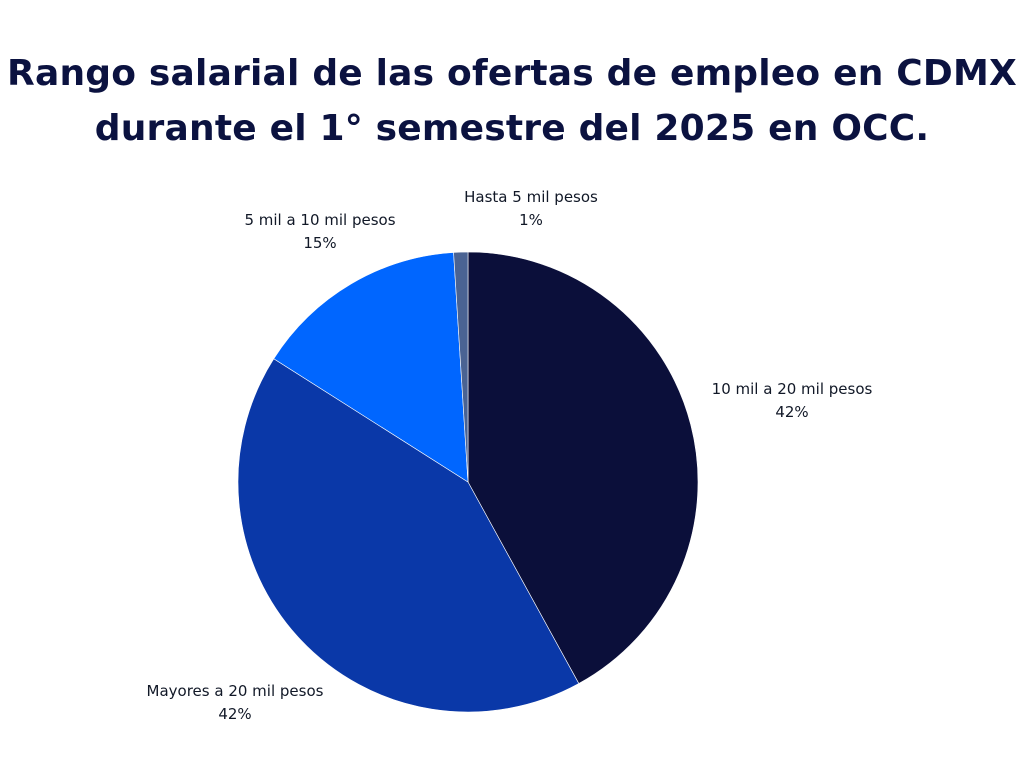 The width and height of the screenshot is (1024, 768). Describe the element at coordinates (319, 232) in the screenshot. I see `slice-label-5-10-mil: 5 mil a 10 mil pesos 15%` at that location.